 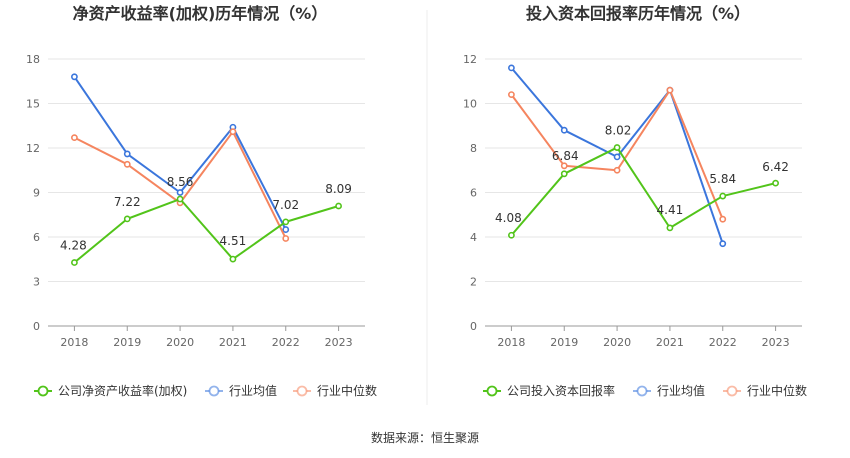 What do you see at coordinates (338, 189) in the screenshot?
I see `data-label: 8.09` at bounding box center [338, 189].